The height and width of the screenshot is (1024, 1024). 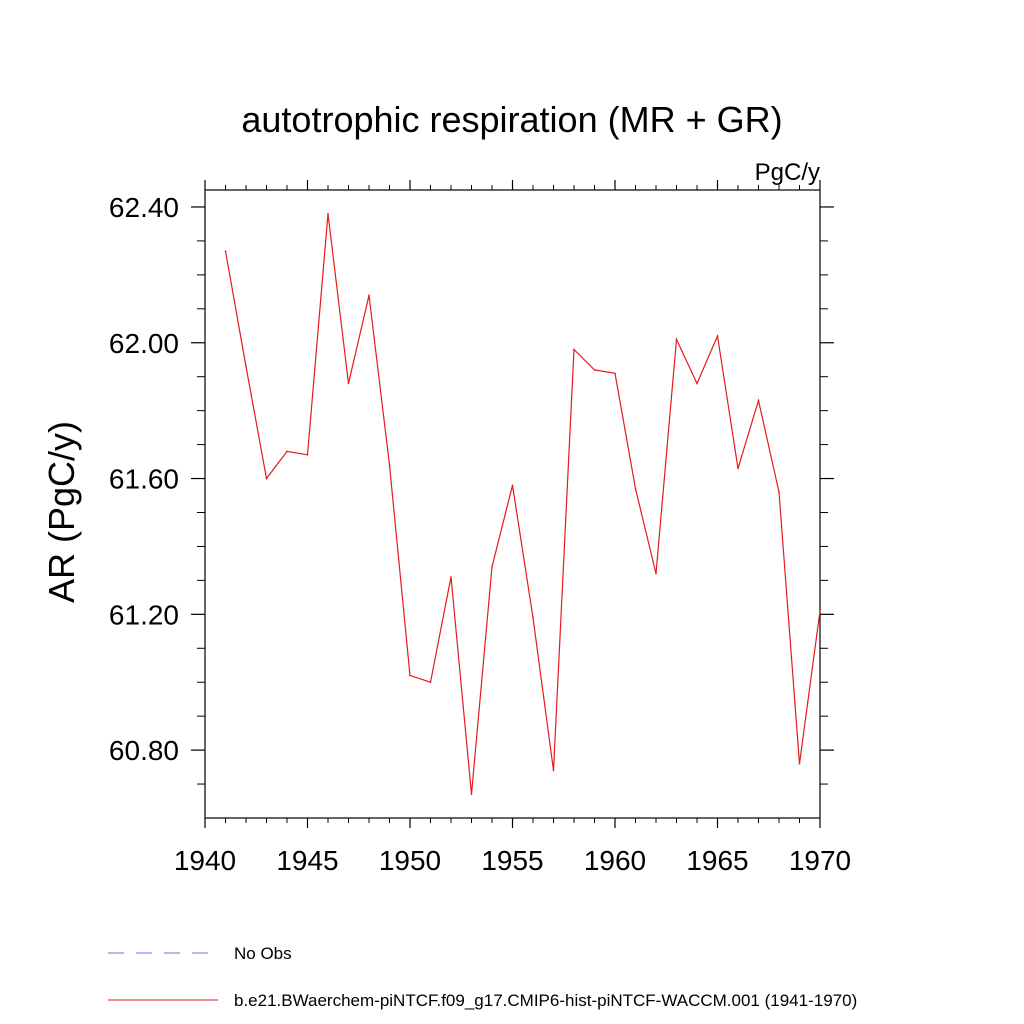 I want to click on chart-title: autotrophic respiration (MR + GR), so click(x=511, y=119).